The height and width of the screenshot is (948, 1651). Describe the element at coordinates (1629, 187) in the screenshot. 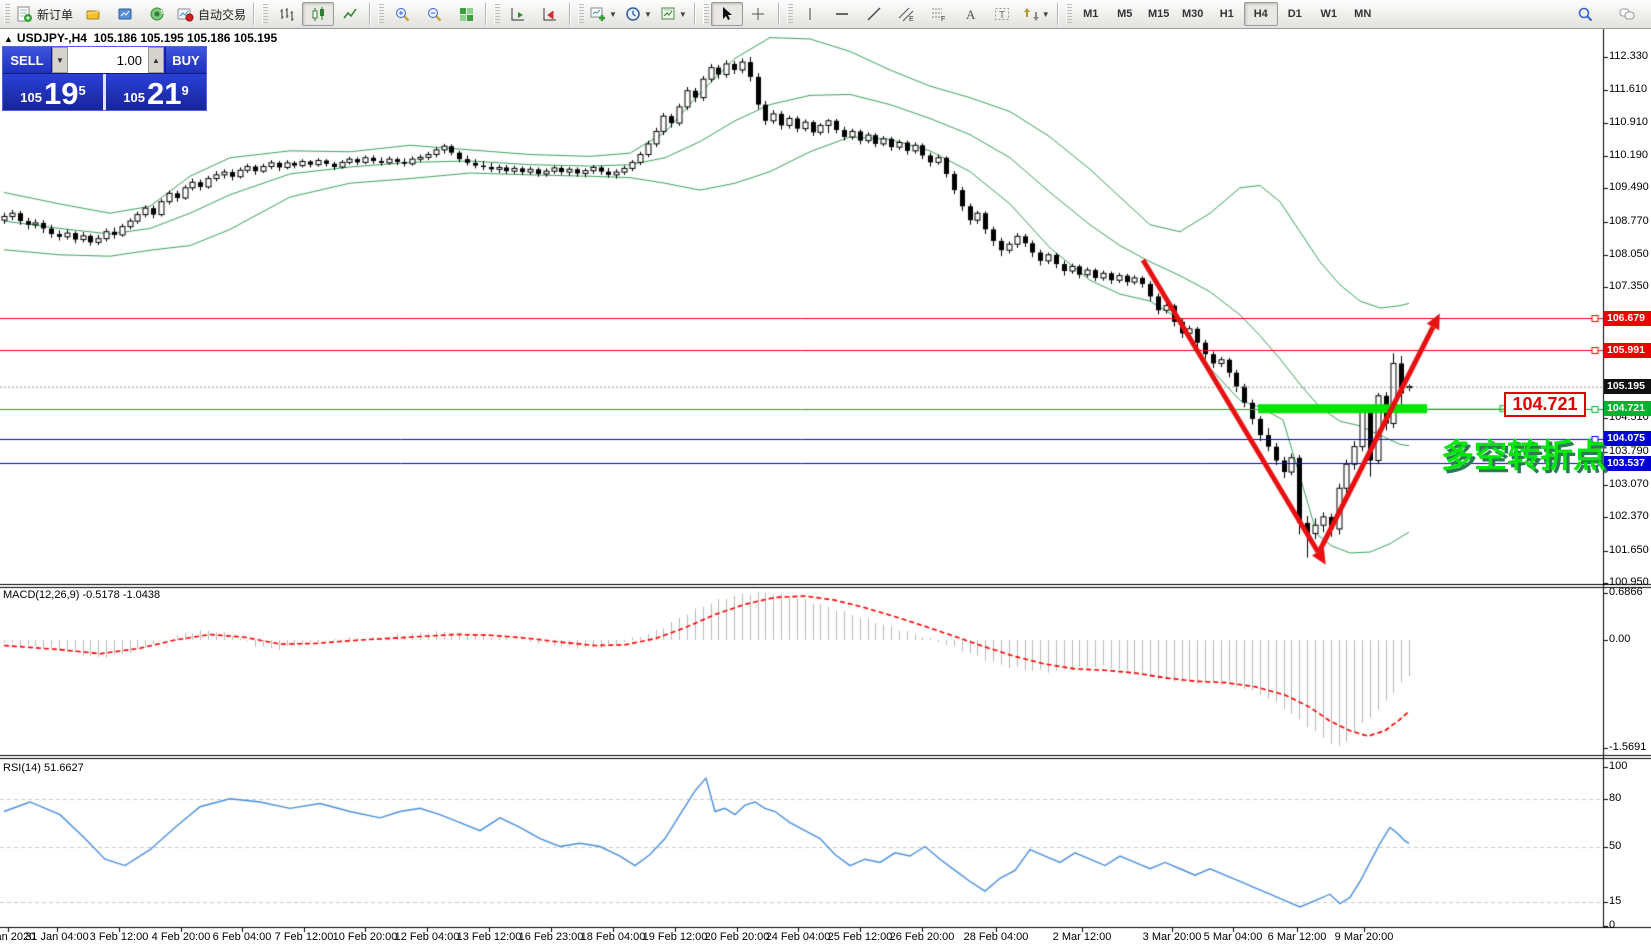

I see `price-axis-tick-label: 109.490` at that location.